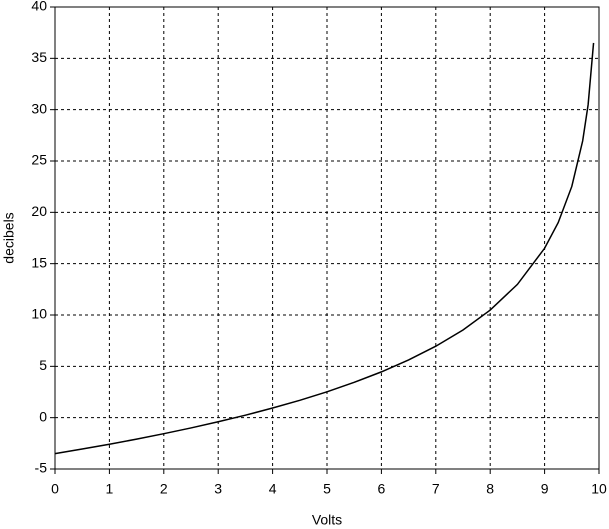  Describe the element at coordinates (490, 489) in the screenshot. I see `x-tick-label: 8` at that location.